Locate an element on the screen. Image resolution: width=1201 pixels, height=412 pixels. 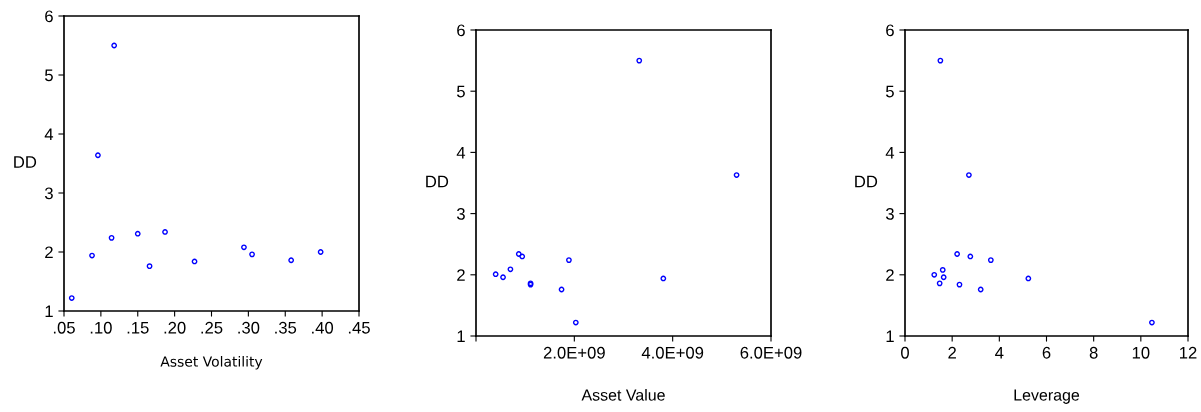
x-tick-label: 8 is located at coordinates (1093, 352).